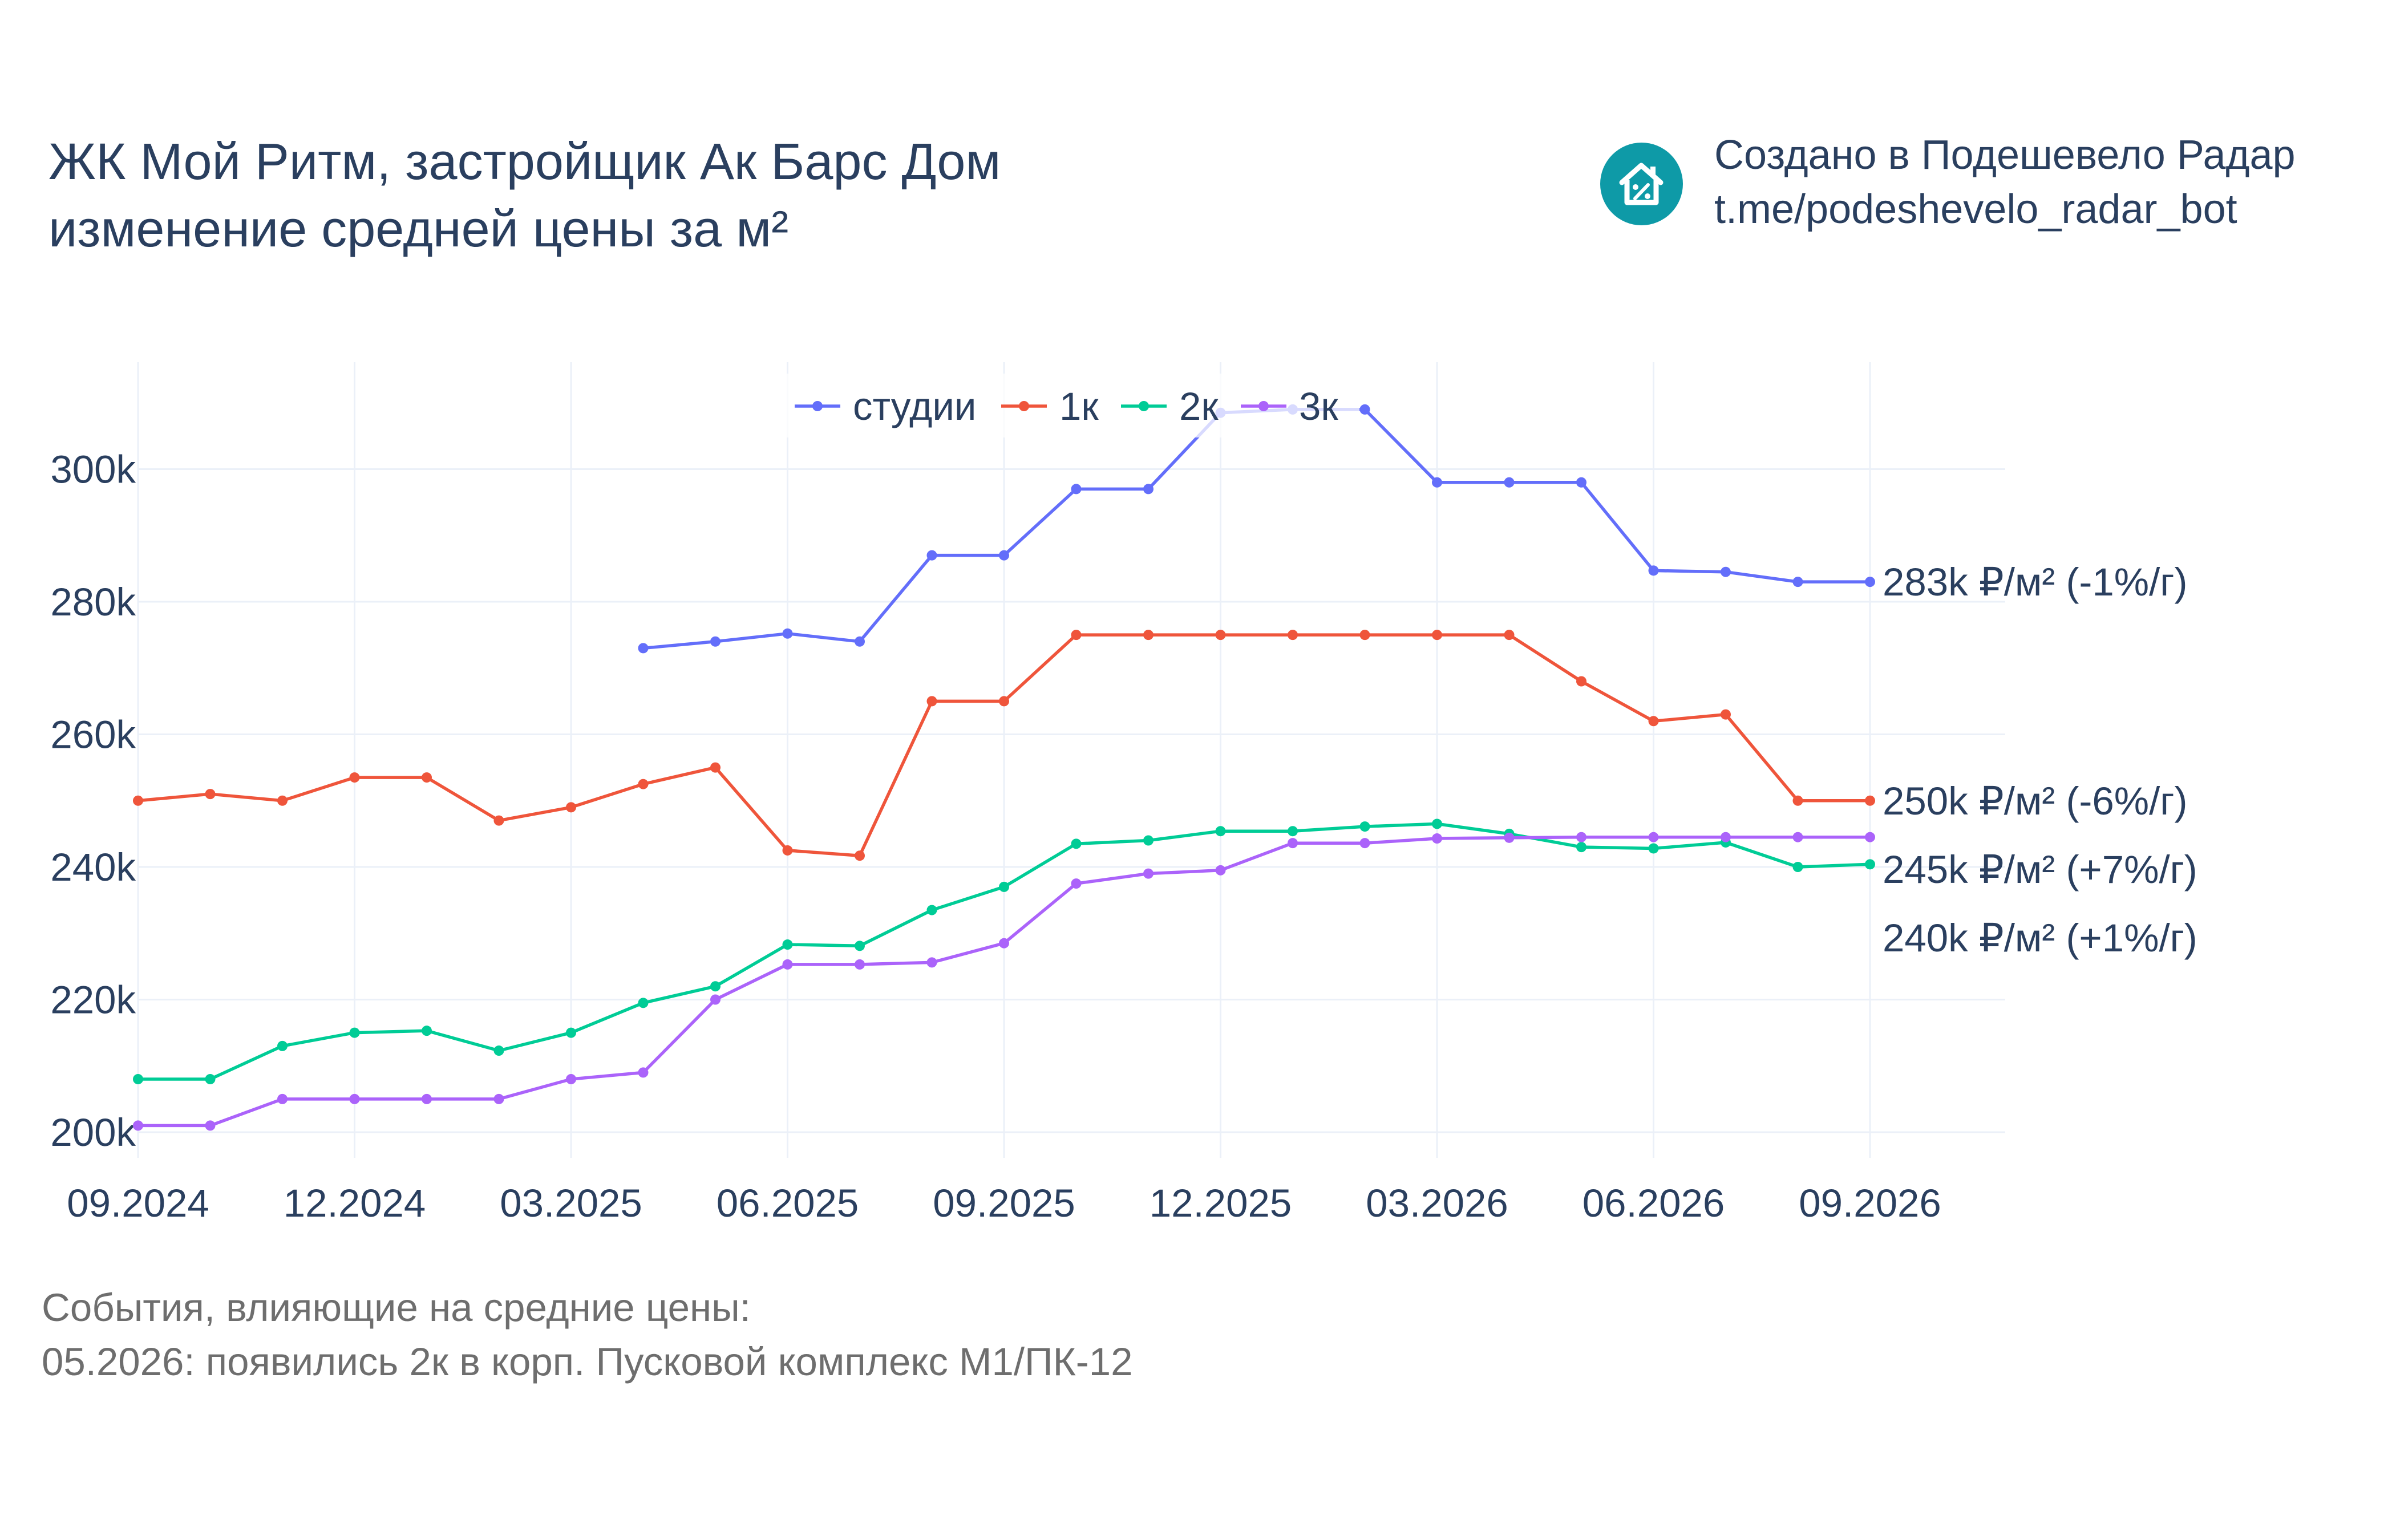 The image size is (2396, 1540). I want to click on title-line-2: изменение средней цены за м², so click(418, 229).